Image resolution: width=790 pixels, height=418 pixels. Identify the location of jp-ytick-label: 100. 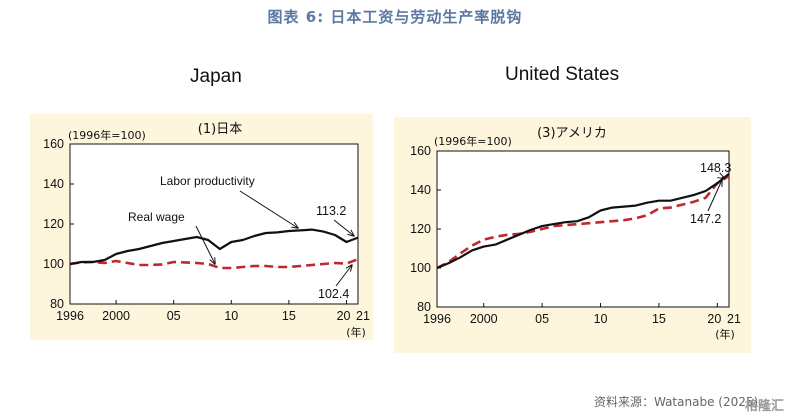
(53, 264).